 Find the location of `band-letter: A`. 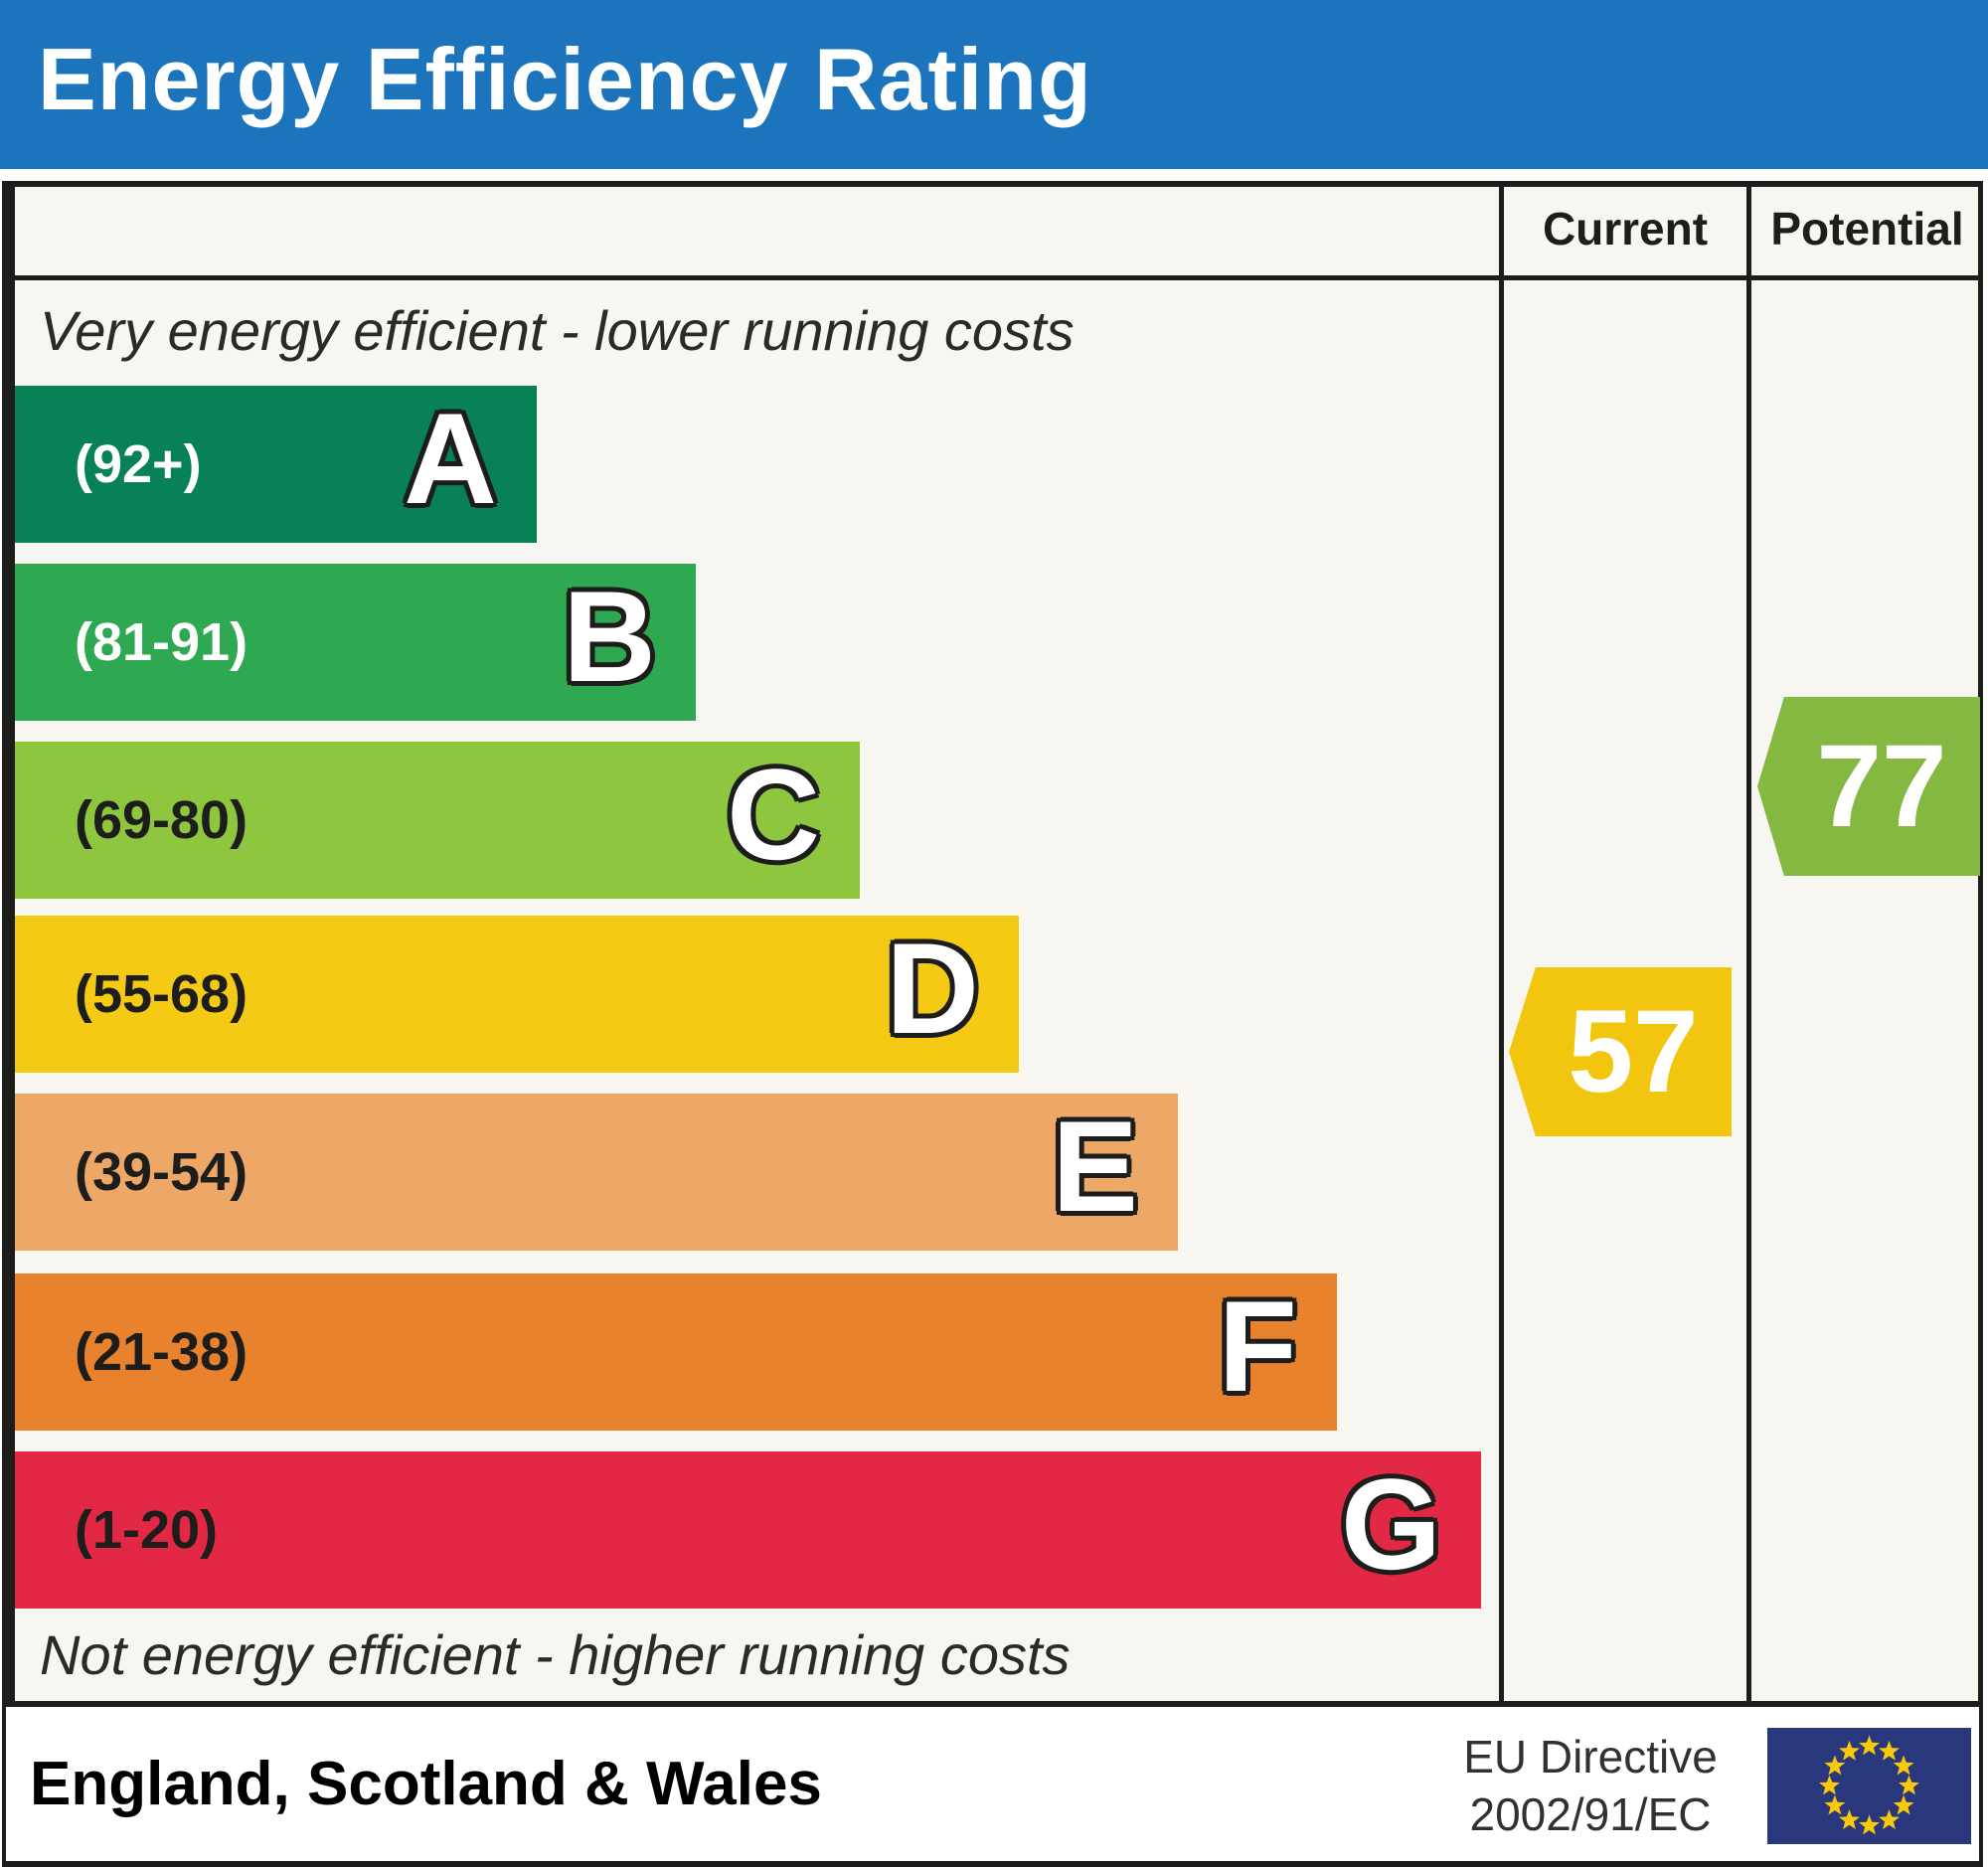

band-letter: A is located at coordinates (450, 458).